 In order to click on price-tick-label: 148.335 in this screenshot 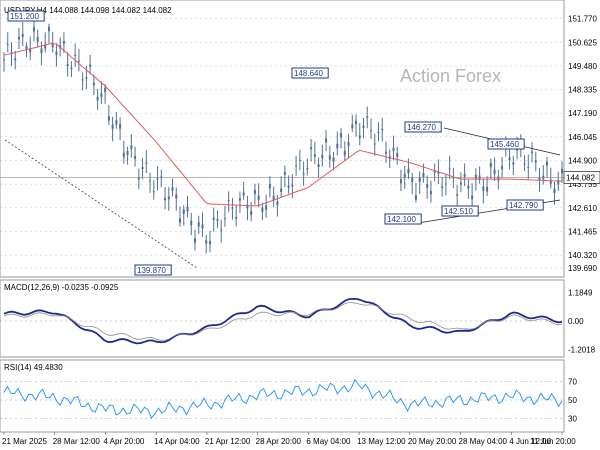, I will do `click(582, 90)`.